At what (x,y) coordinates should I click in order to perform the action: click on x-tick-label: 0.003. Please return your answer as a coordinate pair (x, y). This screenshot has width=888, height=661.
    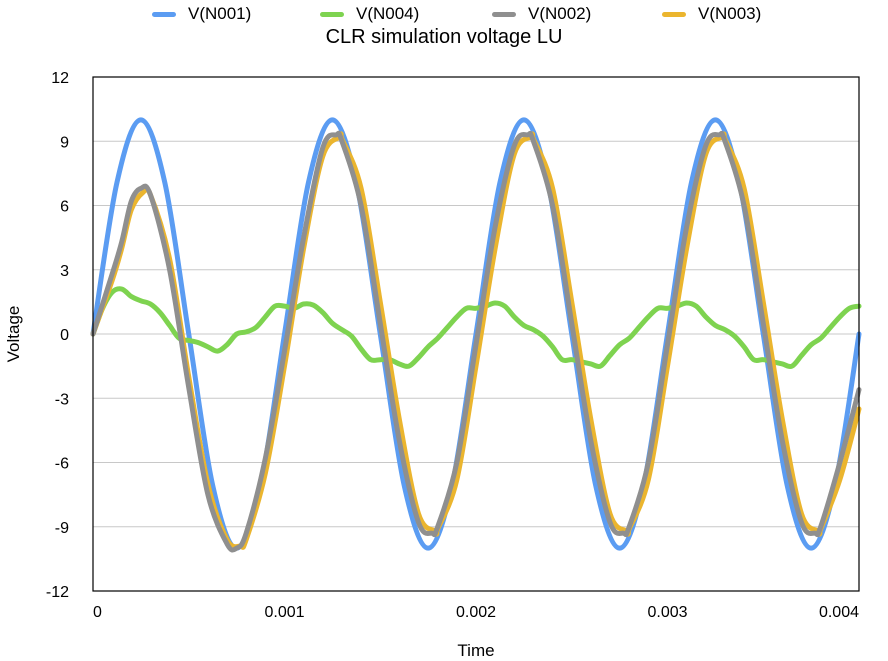
    Looking at the image, I should click on (667, 612).